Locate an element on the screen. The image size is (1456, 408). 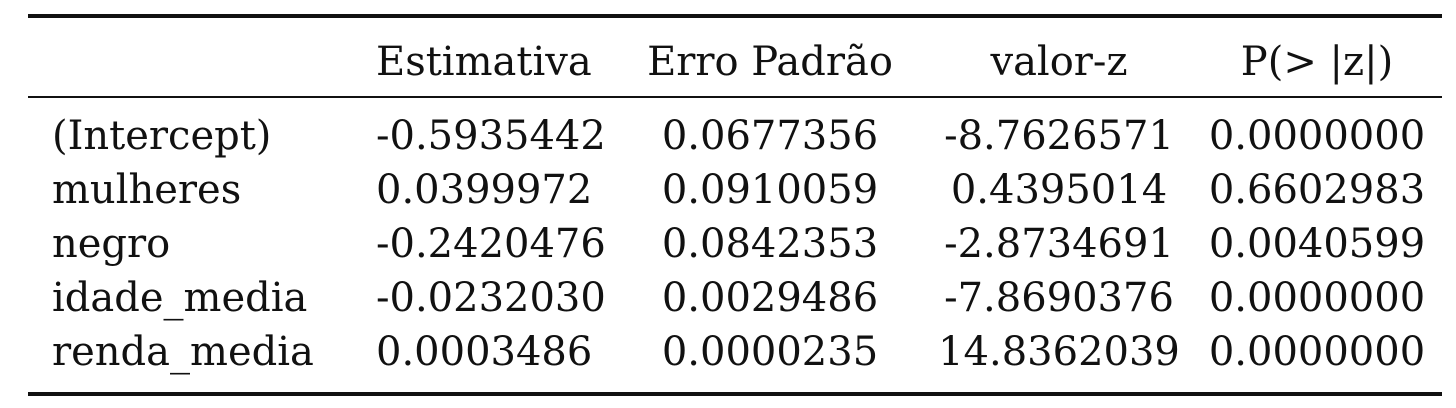
row-erro-padrao: 0.0000235 is located at coordinates (770, 352).